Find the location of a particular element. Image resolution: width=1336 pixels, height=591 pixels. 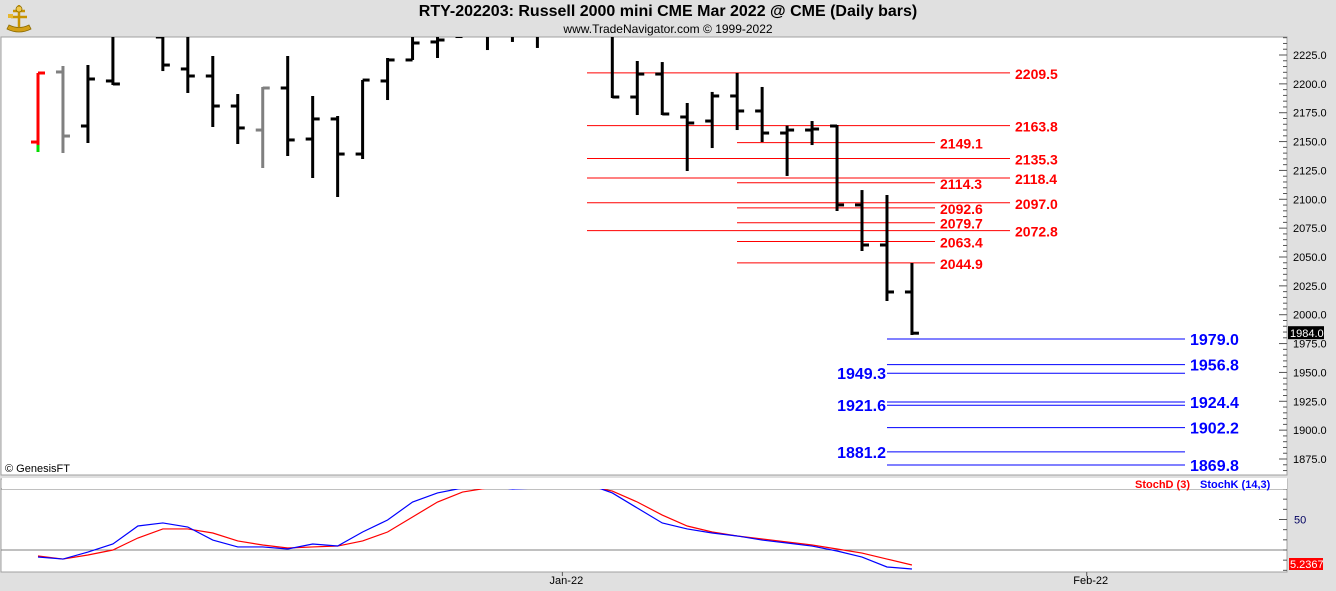

price-axis-label: 2200.0 is located at coordinates (1310, 85).